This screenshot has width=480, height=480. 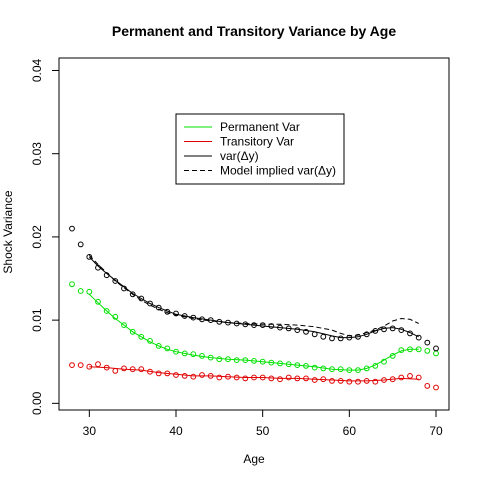 I want to click on x-tick-label: 60, so click(x=350, y=431).